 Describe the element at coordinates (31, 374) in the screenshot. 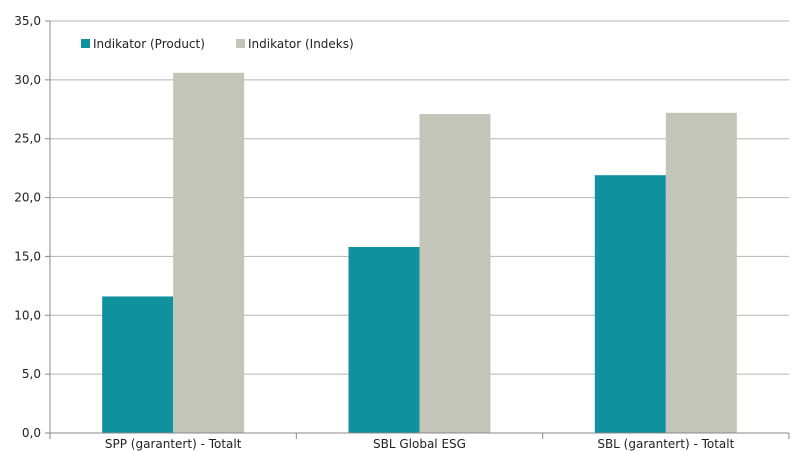

I see `y-tick-label: 5,0` at that location.